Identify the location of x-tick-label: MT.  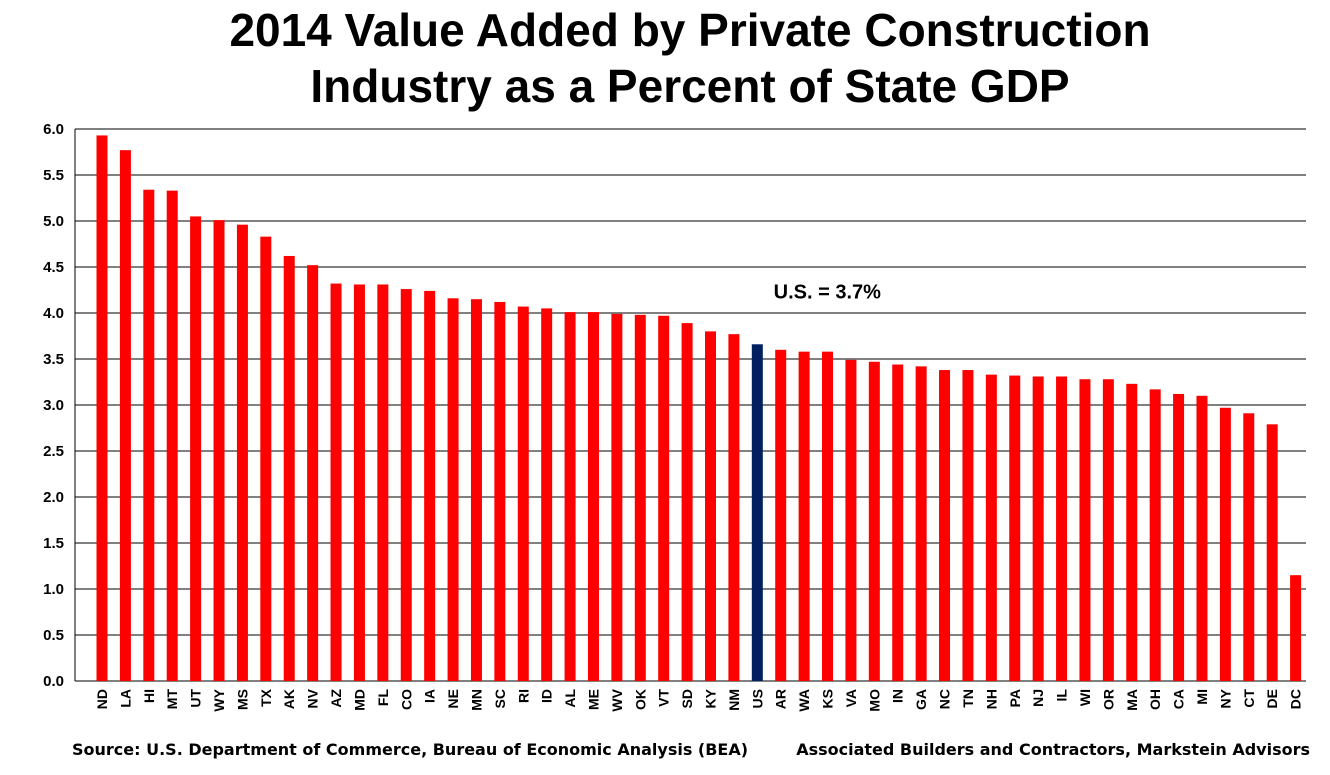
(172, 699).